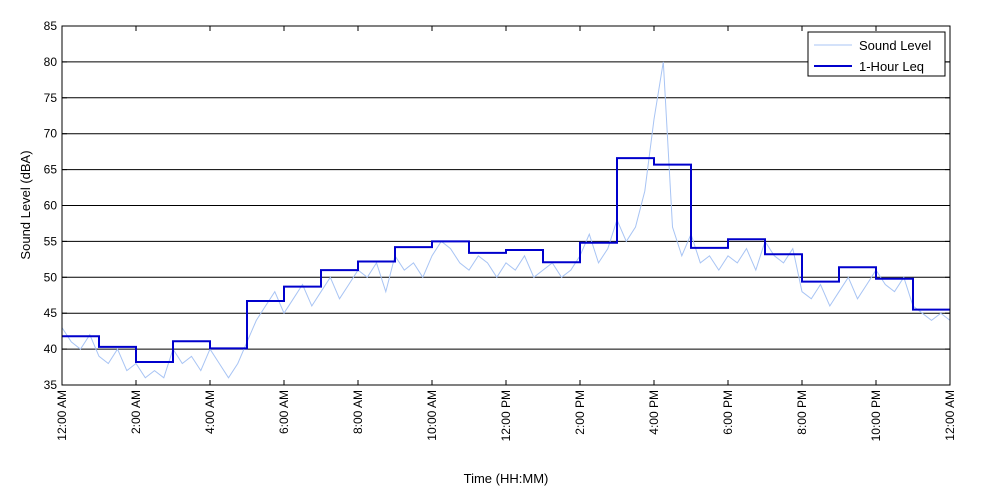 The width and height of the screenshot is (1000, 500). What do you see at coordinates (51, 277) in the screenshot?
I see `y-tick-label: 50` at bounding box center [51, 277].